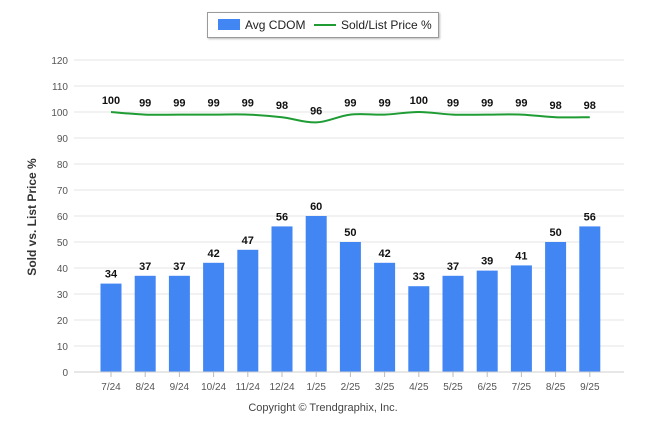 This screenshot has width=646, height=434. I want to click on y-tick-label: 120, so click(59, 61).